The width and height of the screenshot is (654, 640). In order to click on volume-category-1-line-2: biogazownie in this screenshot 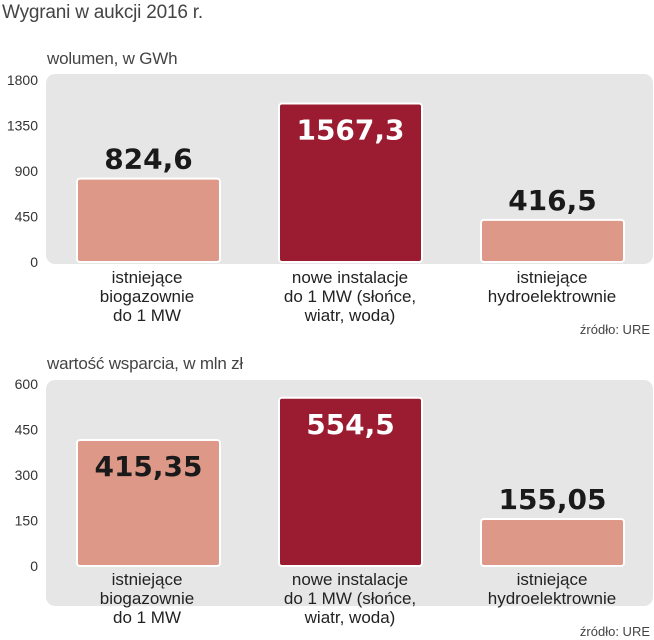, I will do `click(147, 296)`.